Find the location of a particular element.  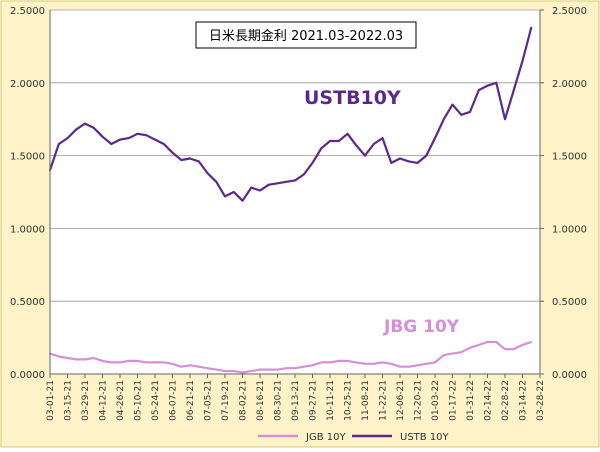

ytick-label-right: 0.5000 is located at coordinates (569, 302).